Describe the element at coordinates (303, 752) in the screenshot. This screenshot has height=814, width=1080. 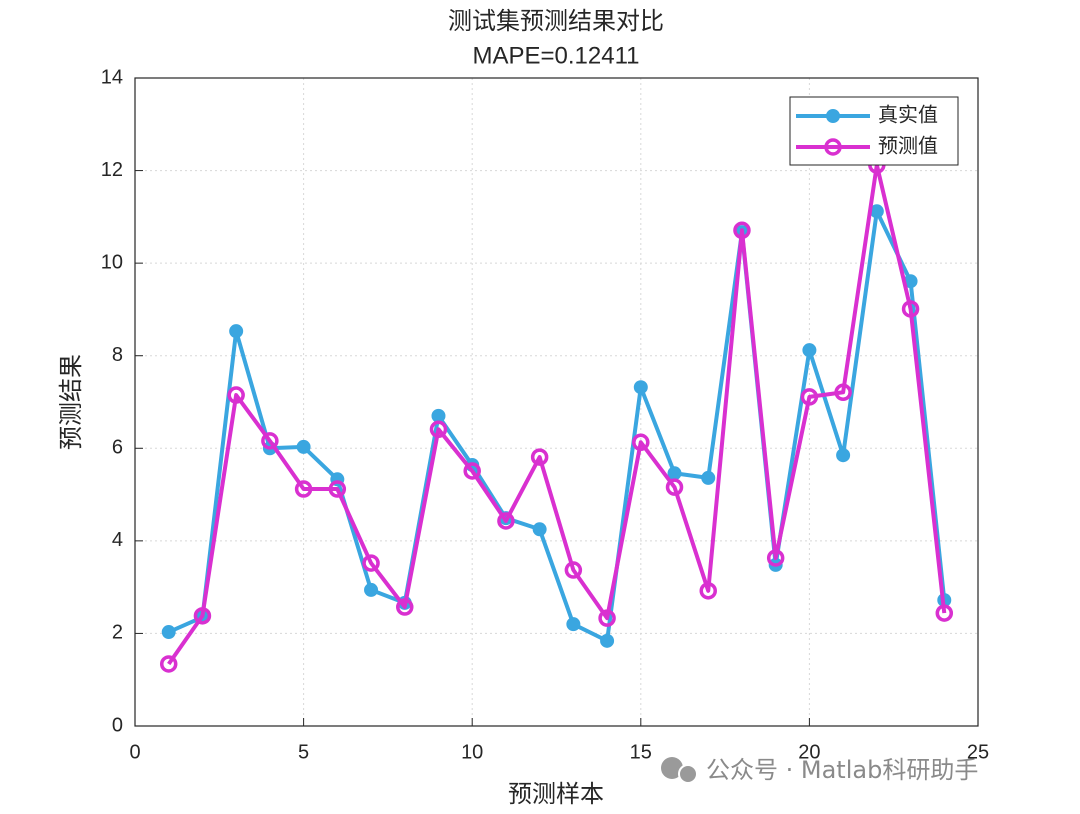
I see `x-tick-label: 5` at that location.